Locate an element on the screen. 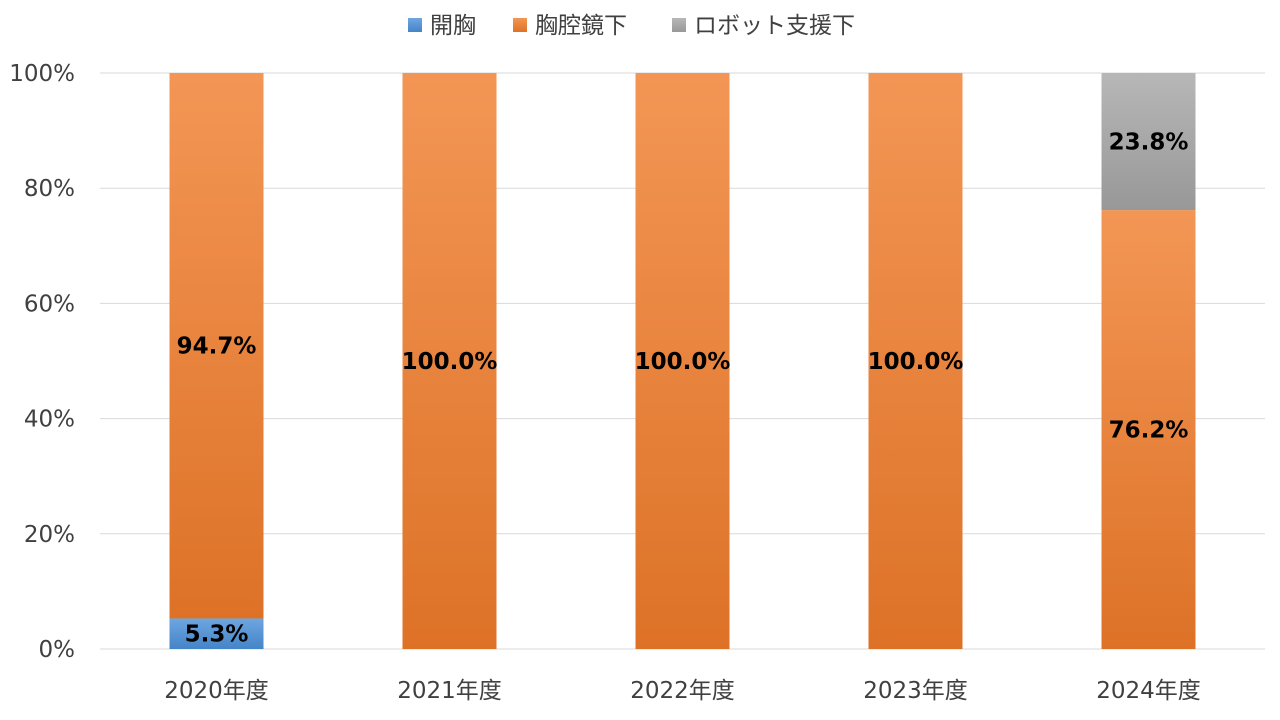 This screenshot has height=720, width=1280. legend: 開胸 胸腔鏡下 ロボット支援下 is located at coordinates (631, 26).